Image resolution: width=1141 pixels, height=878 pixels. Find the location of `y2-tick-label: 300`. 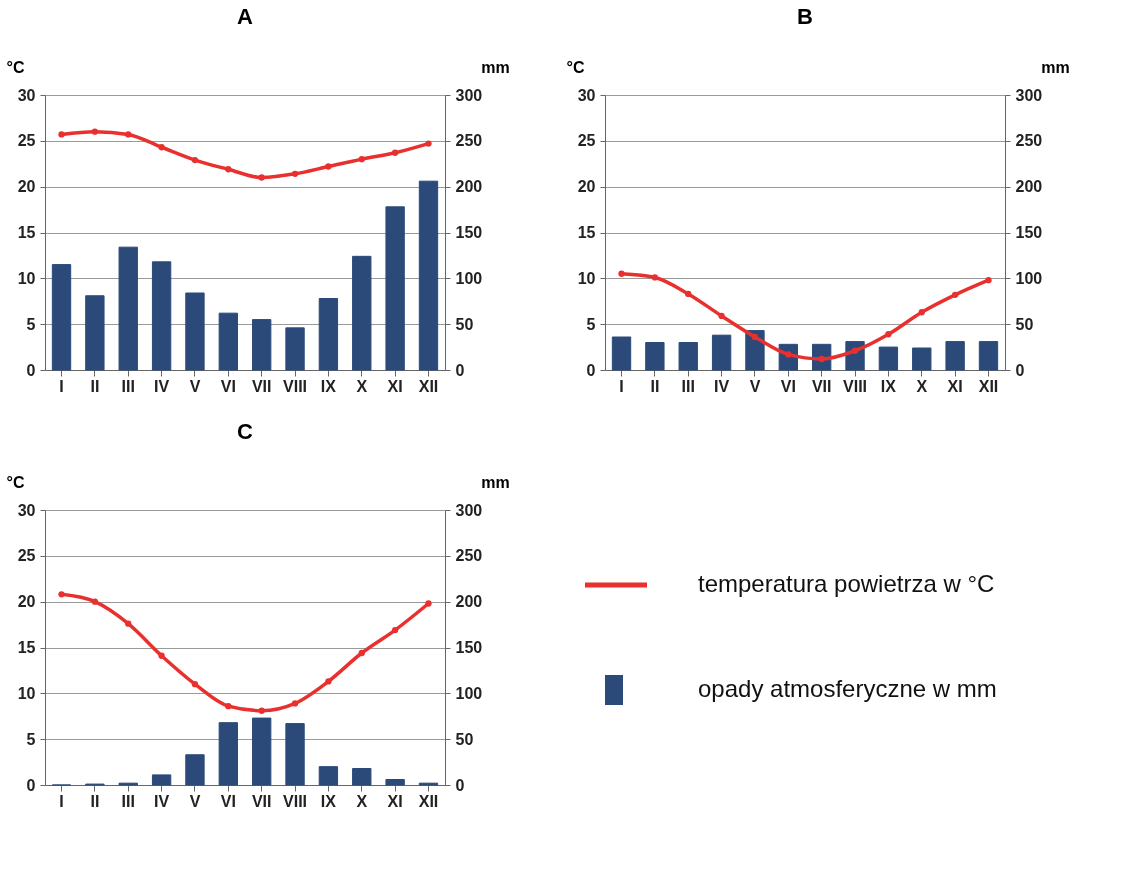

y2-tick-label: 300 is located at coordinates (469, 510).